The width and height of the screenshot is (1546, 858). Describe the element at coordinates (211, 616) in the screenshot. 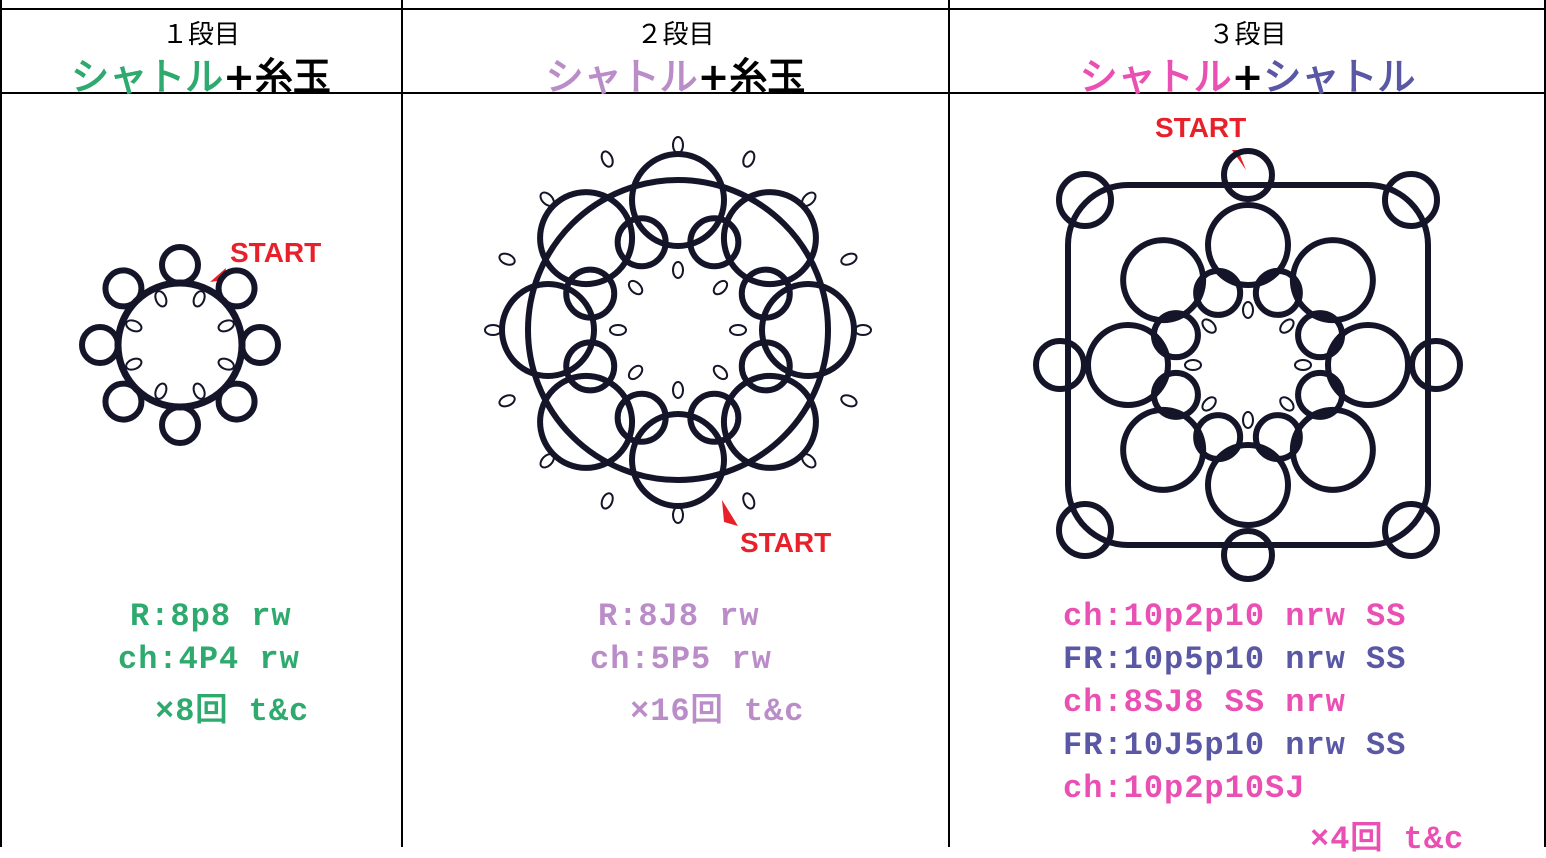

I see `instruction: R:8p8 rw` at that location.